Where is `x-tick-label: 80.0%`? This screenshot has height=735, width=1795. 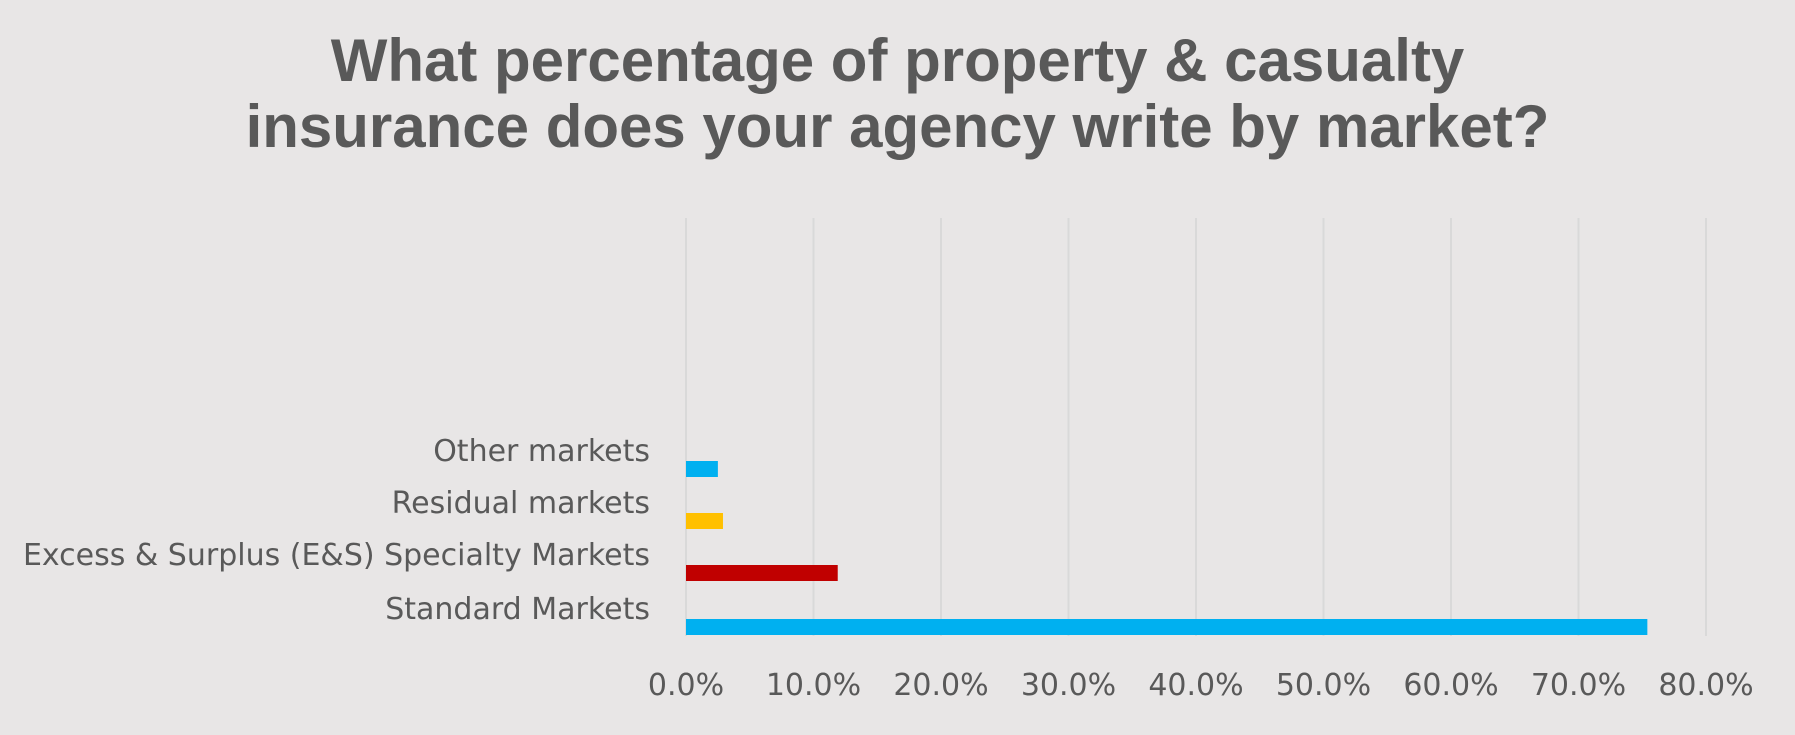
x-tick-label: 80.0% is located at coordinates (1705, 685).